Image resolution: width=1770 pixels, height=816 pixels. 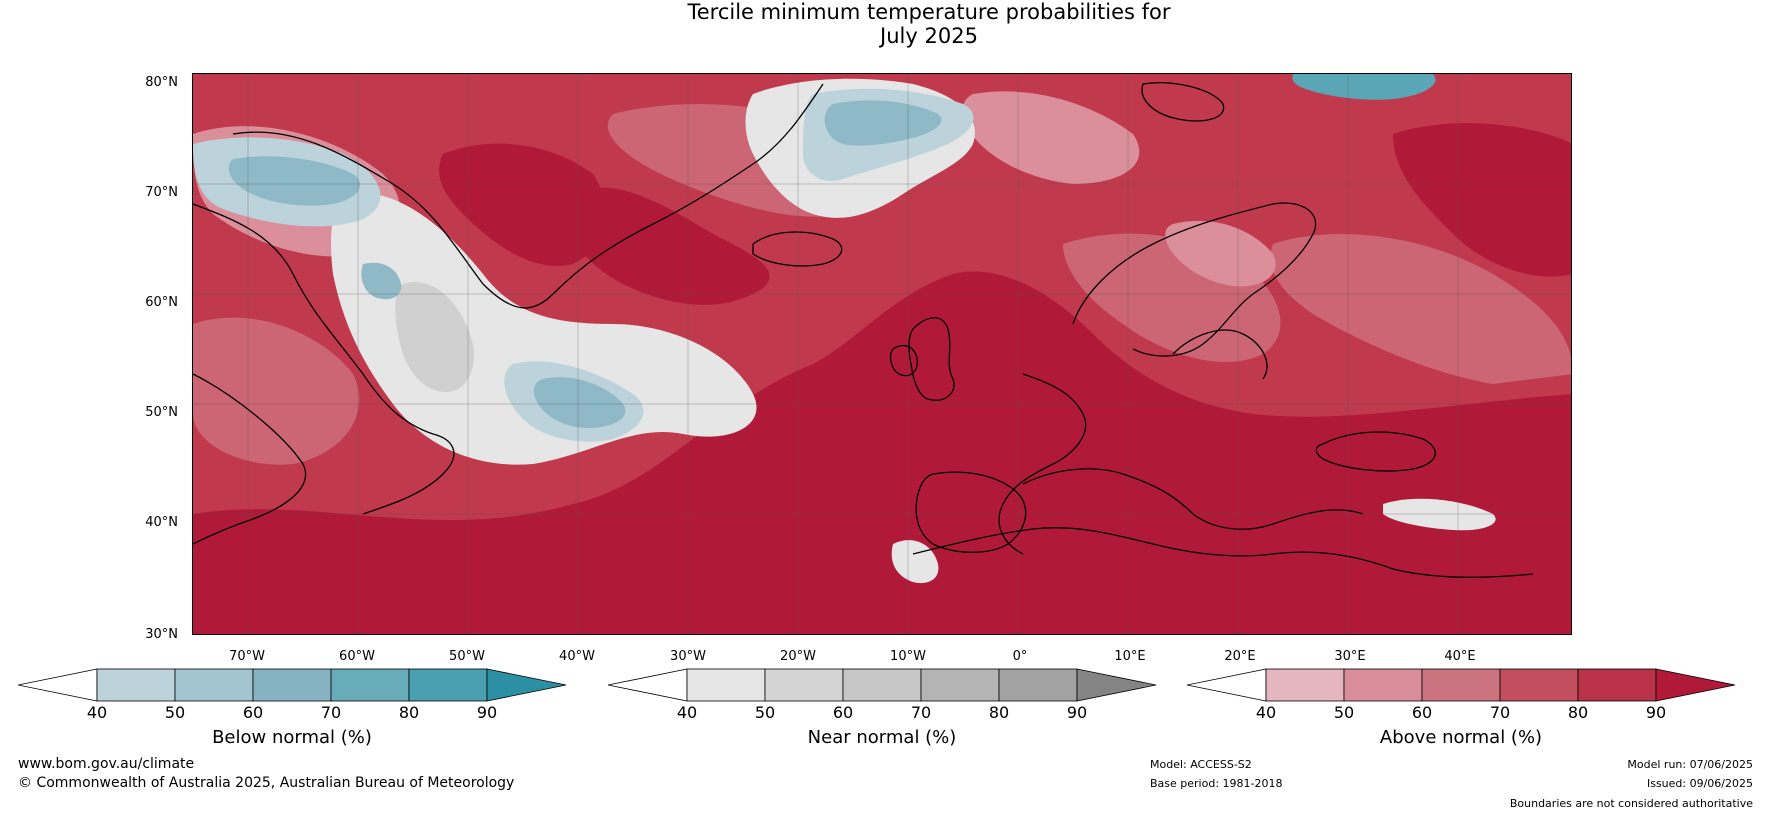 I want to click on labrador-coast, so click(x=324, y=359).